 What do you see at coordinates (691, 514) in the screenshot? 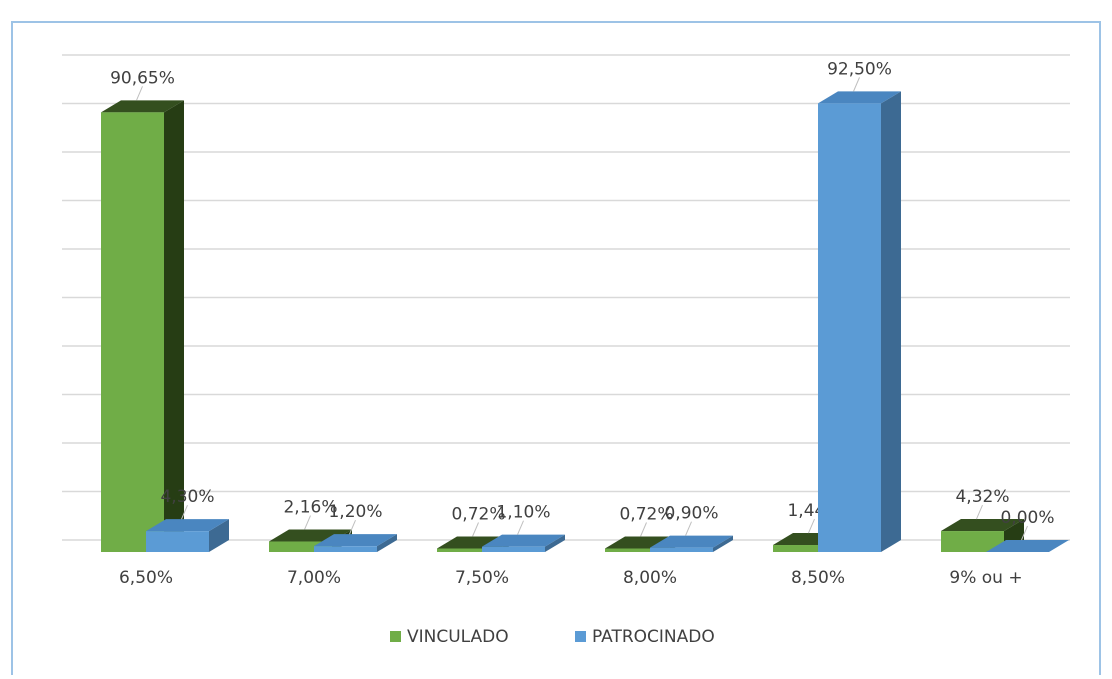
I see `data-label: 0,90%` at bounding box center [691, 514].